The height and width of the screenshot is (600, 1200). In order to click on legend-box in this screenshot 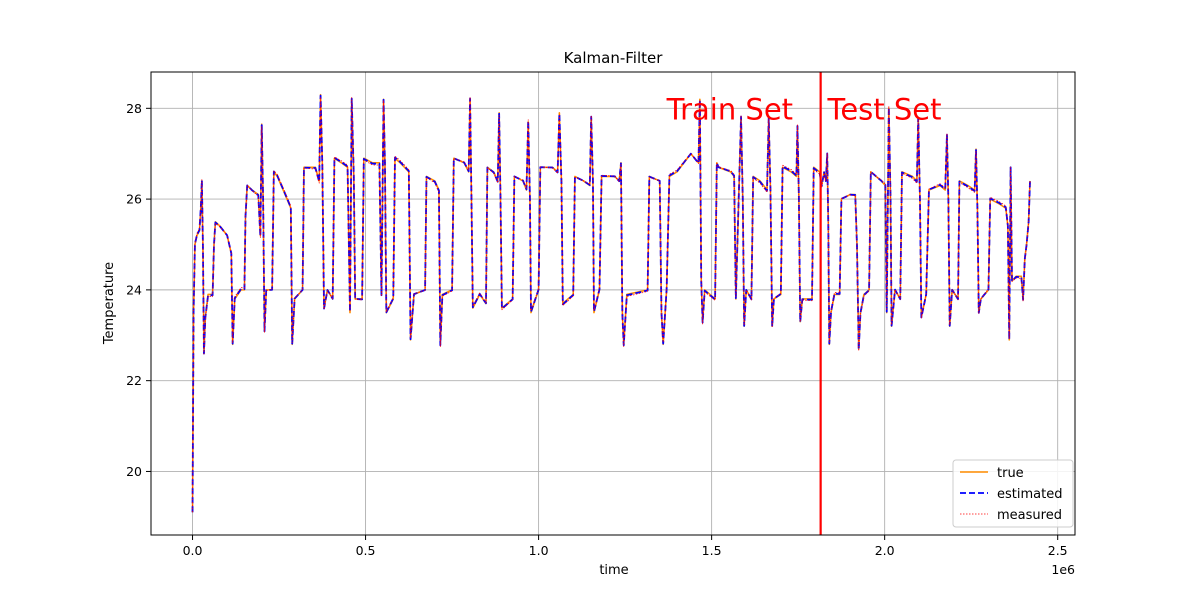, I will do `click(1013, 493)`.